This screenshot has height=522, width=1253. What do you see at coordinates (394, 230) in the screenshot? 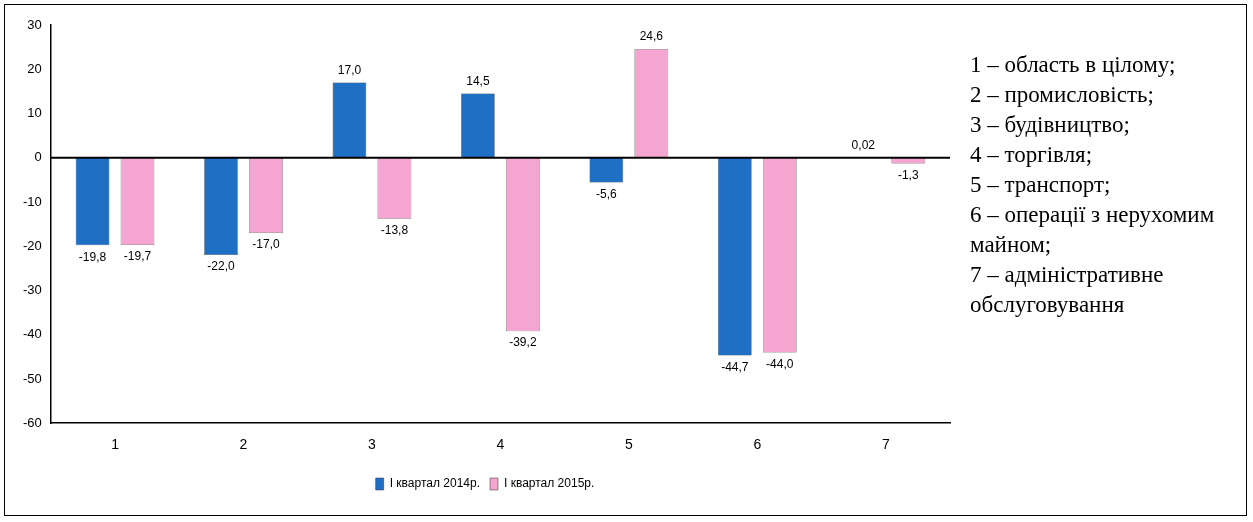
I see `data-label: -13,8` at bounding box center [394, 230].